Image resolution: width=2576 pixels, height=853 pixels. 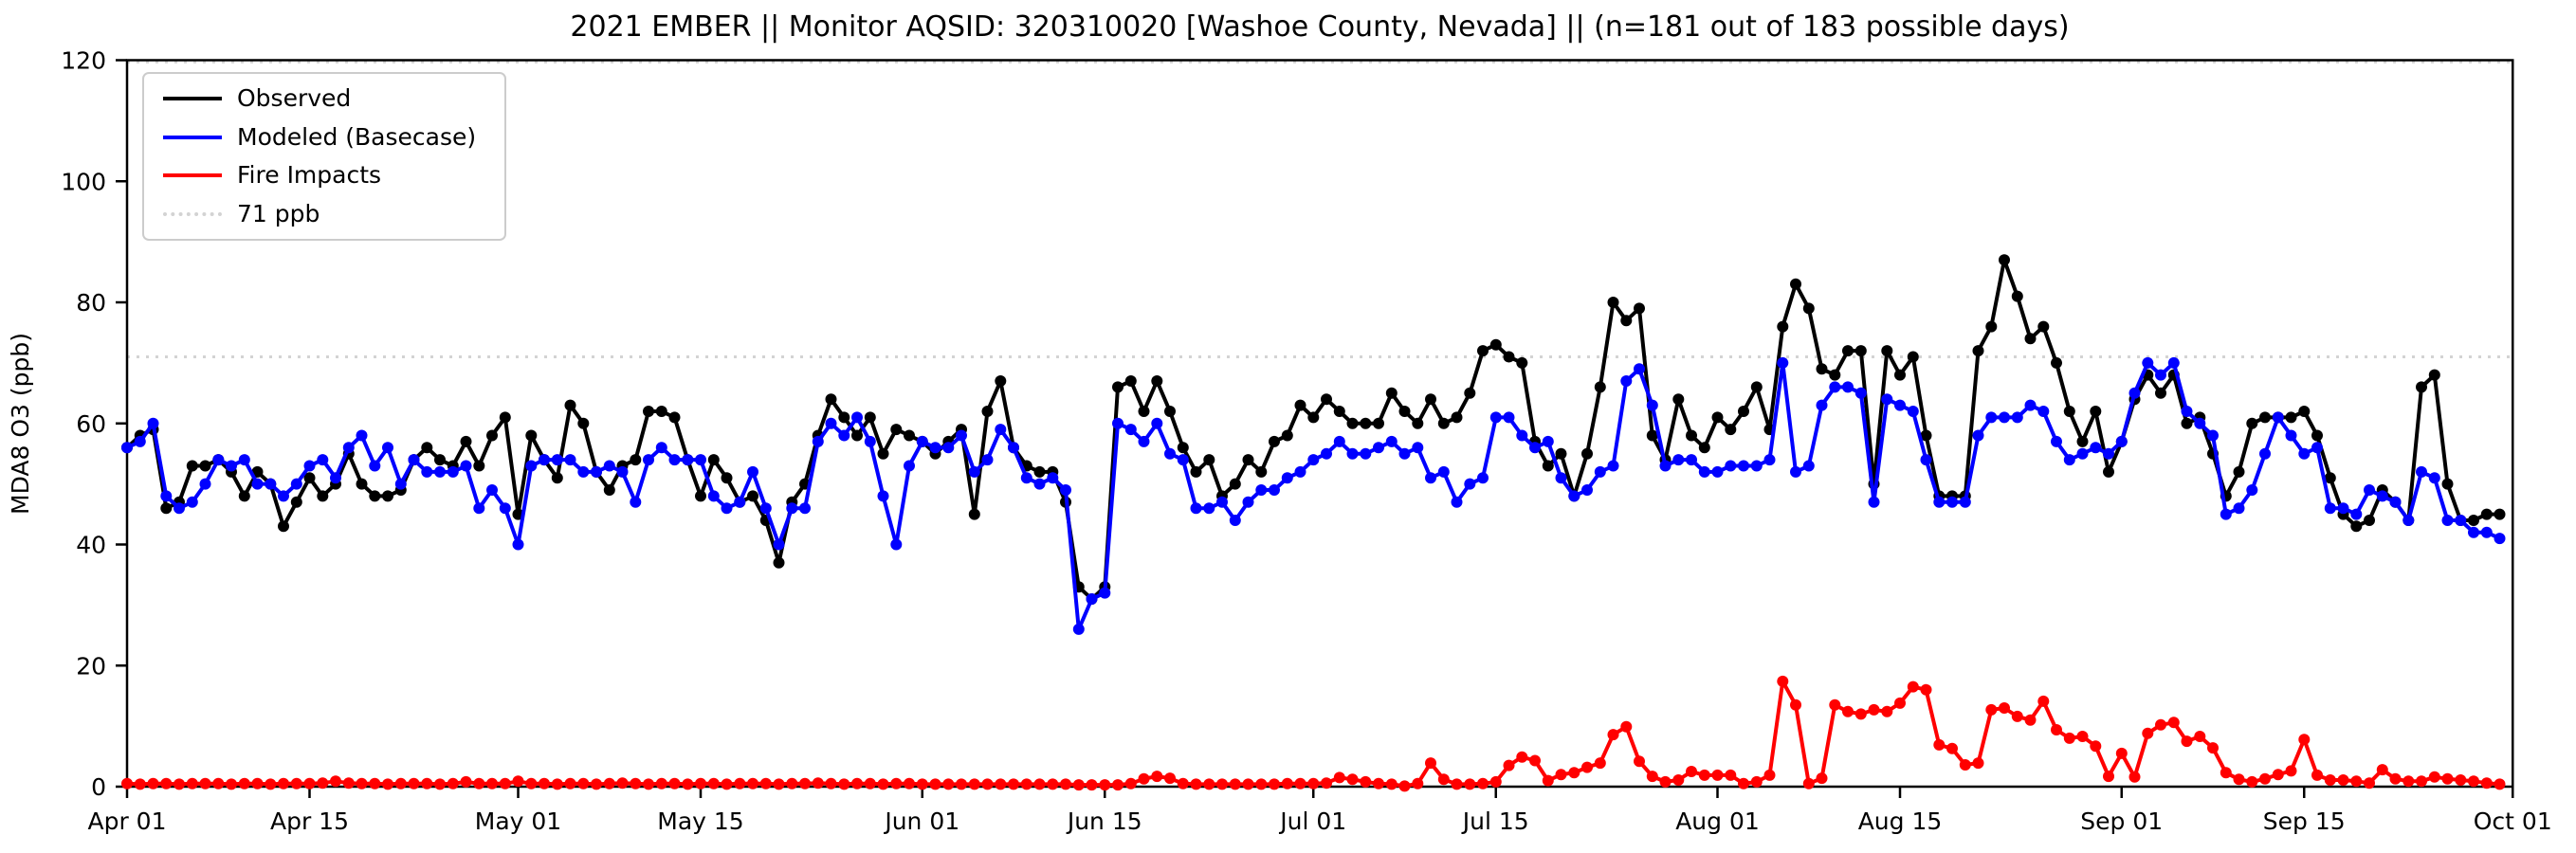 What do you see at coordinates (1900, 821) in the screenshot?
I see `x-tick-label: Aug 15` at bounding box center [1900, 821].